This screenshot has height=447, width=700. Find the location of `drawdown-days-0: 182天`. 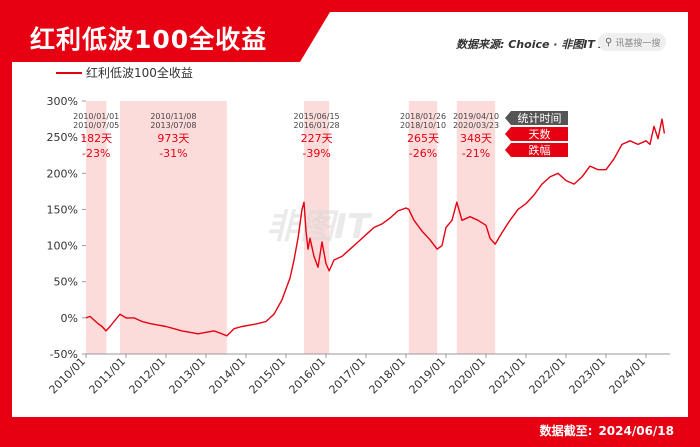

drawdown-days-0: 182天 is located at coordinates (96, 138).